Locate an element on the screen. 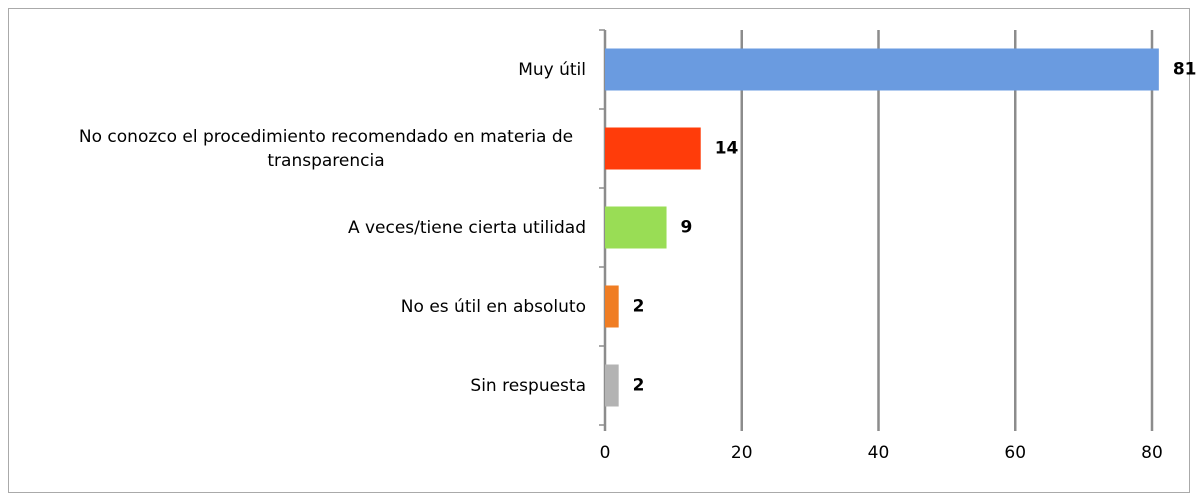 The height and width of the screenshot is (493, 1198). y-tick-label: No es útil en absoluto is located at coordinates (493, 306).